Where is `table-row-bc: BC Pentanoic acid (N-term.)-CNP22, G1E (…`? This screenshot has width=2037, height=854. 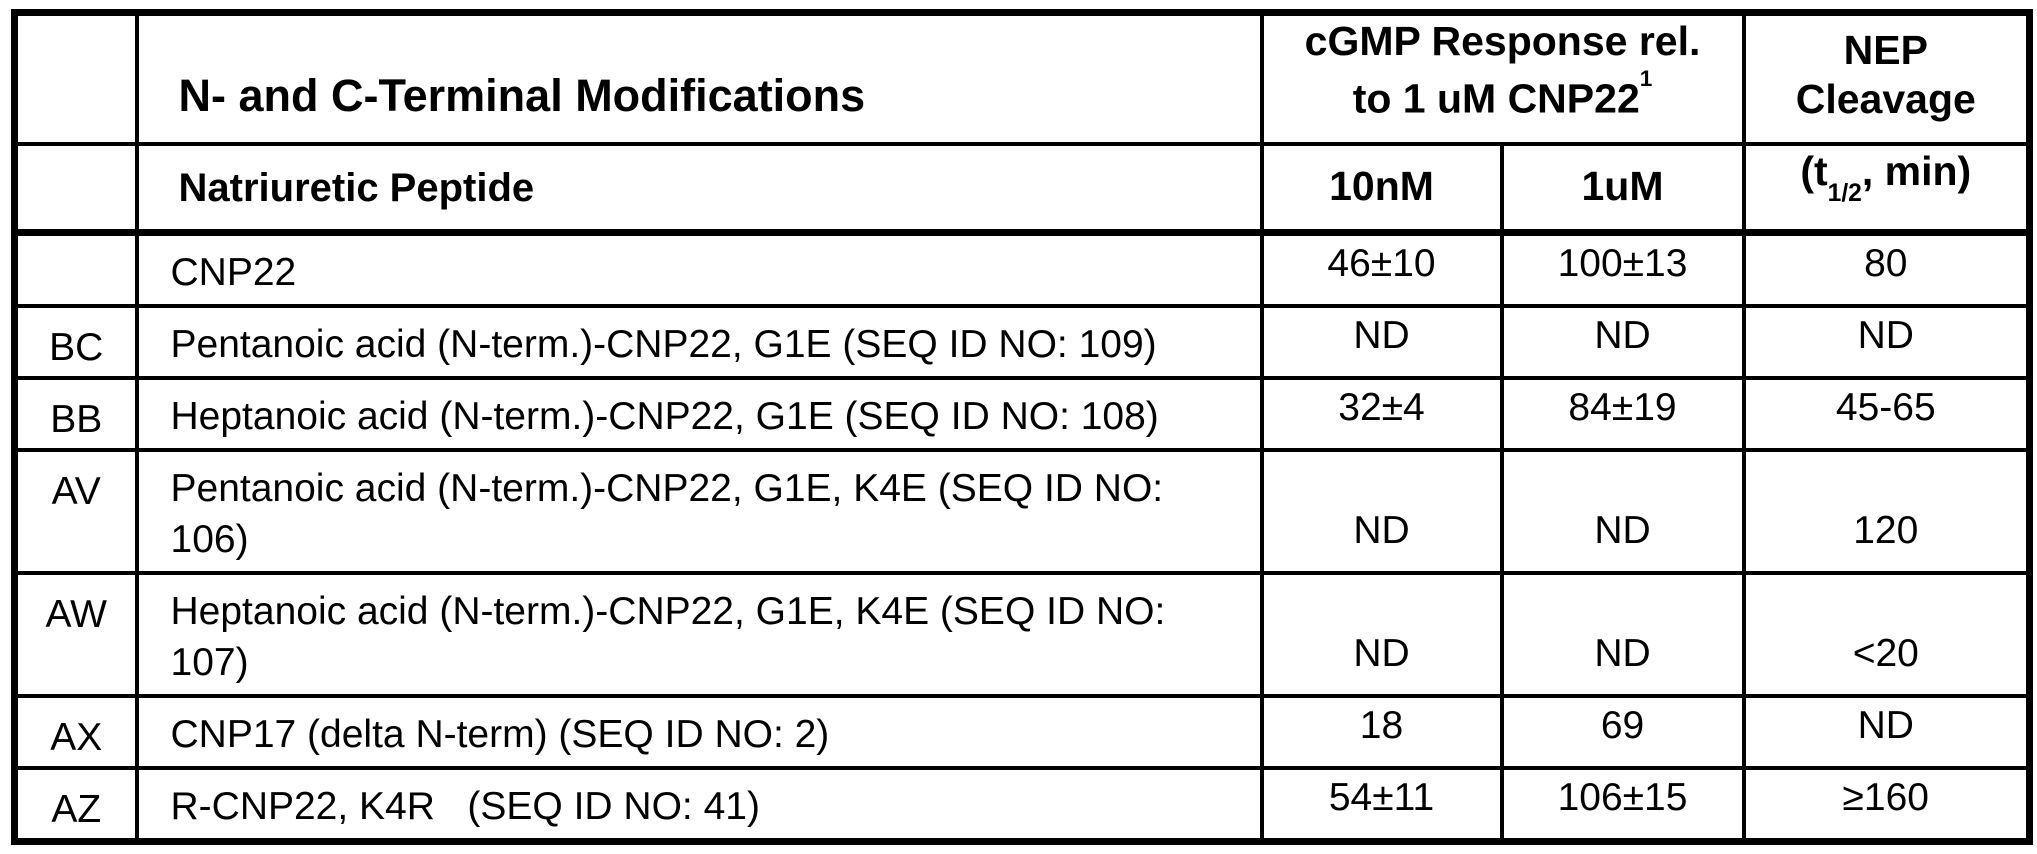 table-row-bc: BC Pentanoic acid (N-term.)-CNP22, G1E (… is located at coordinates (1022, 341).